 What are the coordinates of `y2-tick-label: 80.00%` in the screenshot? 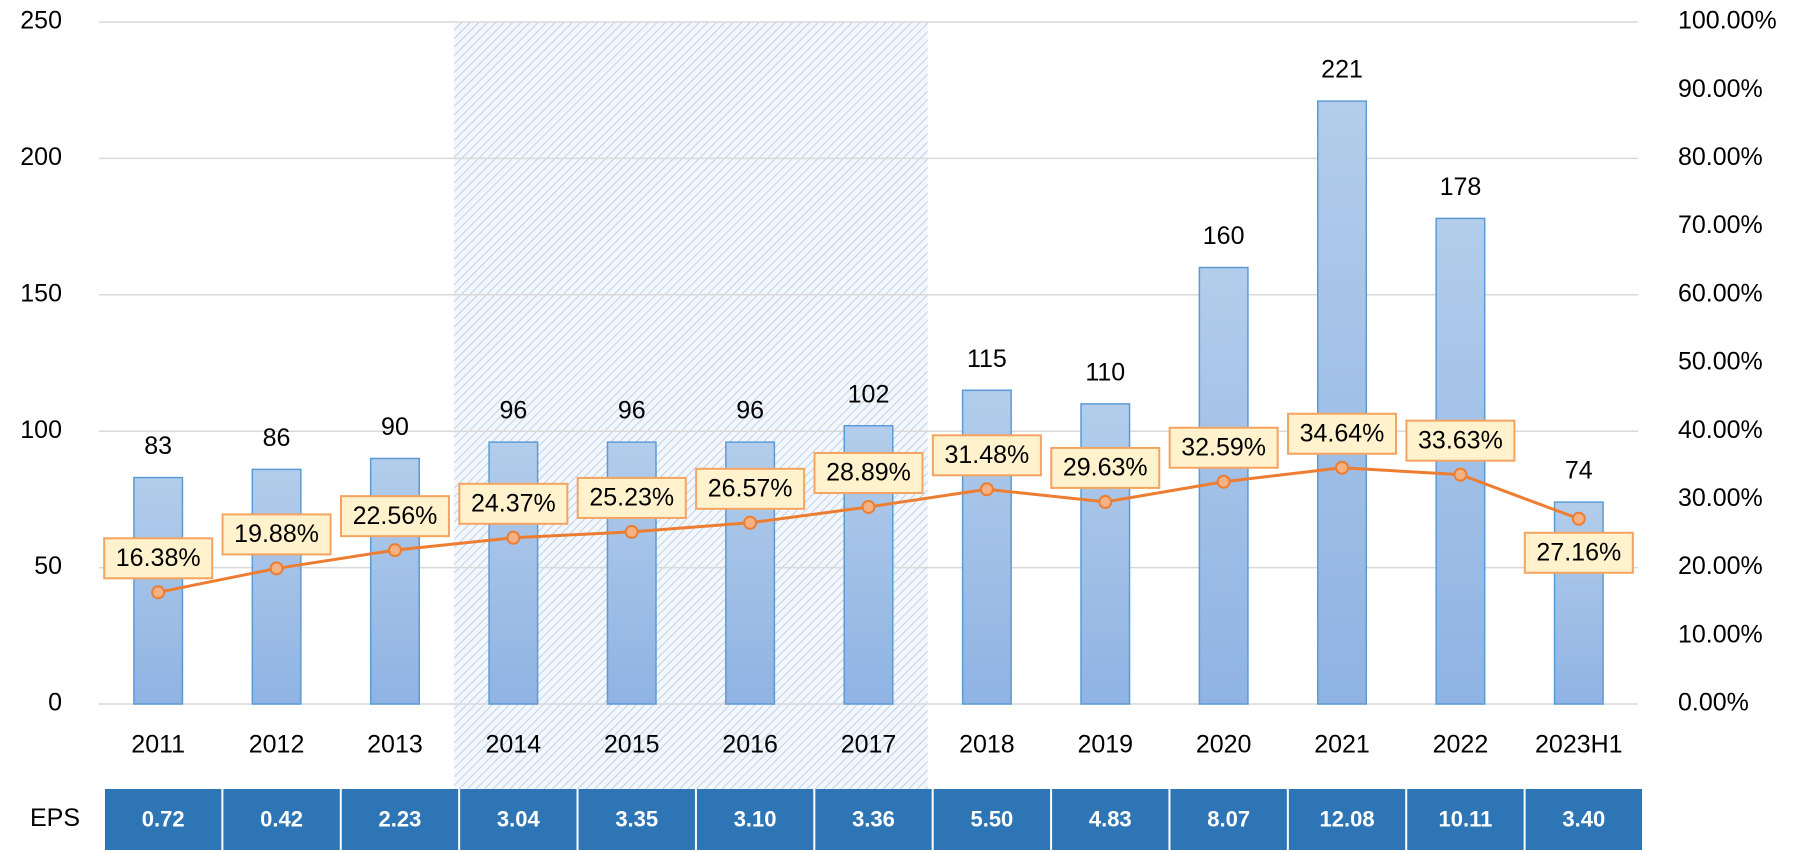 It's located at (1720, 157).